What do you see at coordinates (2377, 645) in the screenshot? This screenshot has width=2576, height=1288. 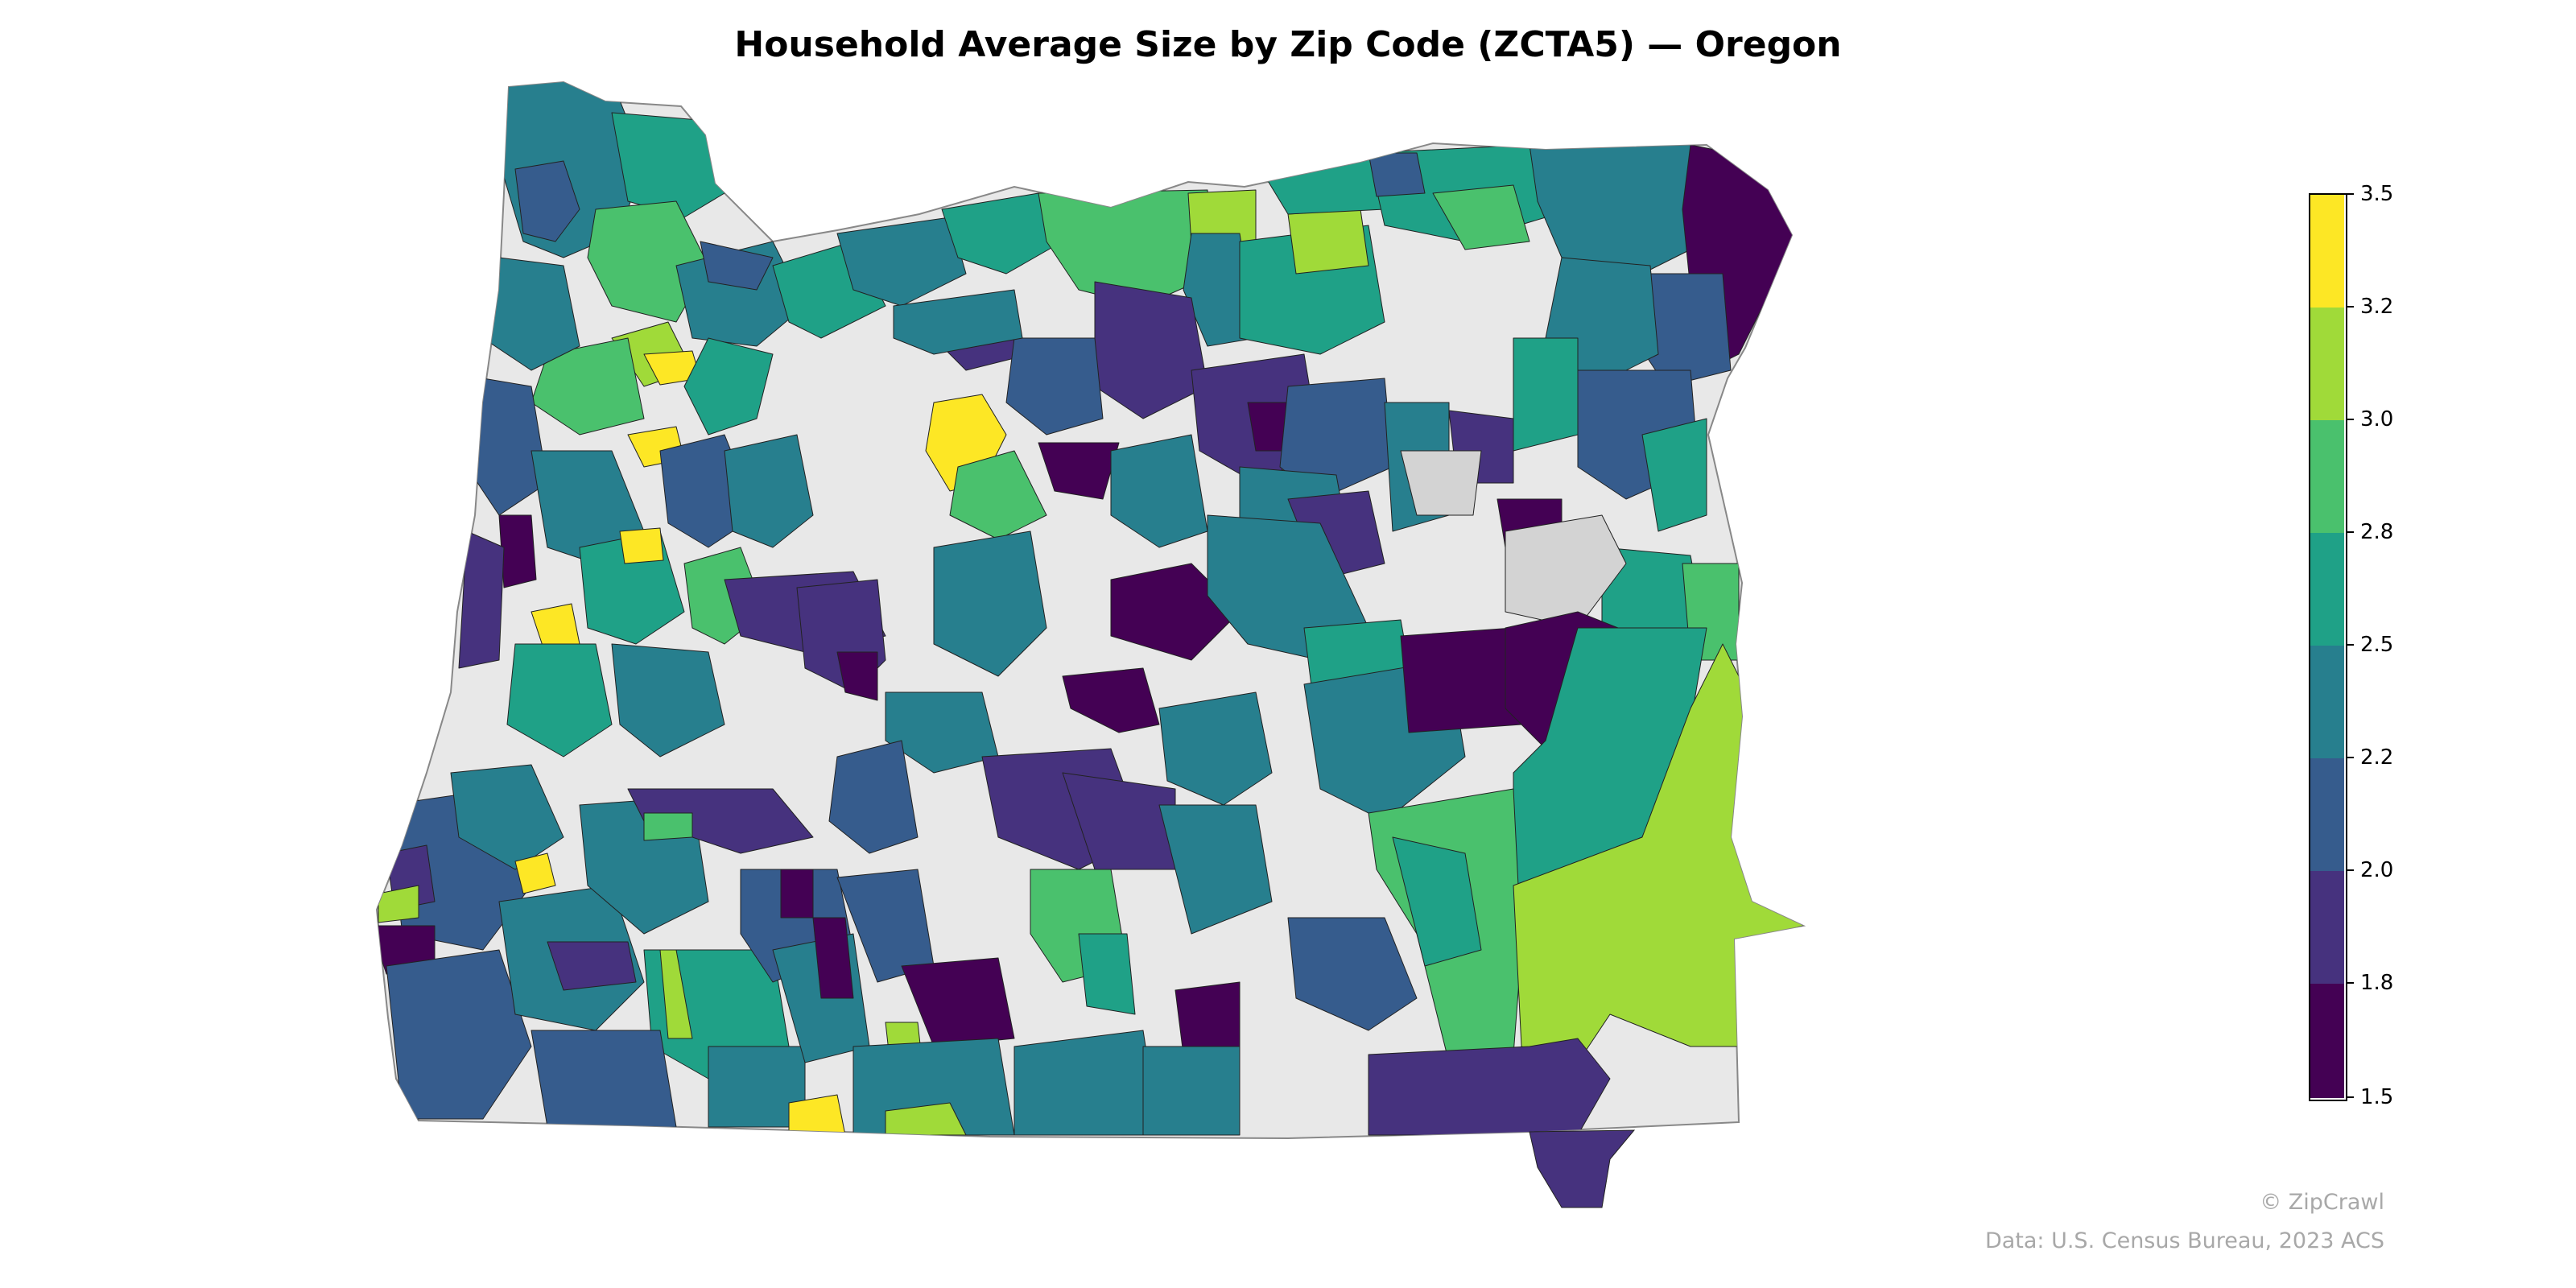 I see `colorbar-tick-label: 2.5` at bounding box center [2377, 645].